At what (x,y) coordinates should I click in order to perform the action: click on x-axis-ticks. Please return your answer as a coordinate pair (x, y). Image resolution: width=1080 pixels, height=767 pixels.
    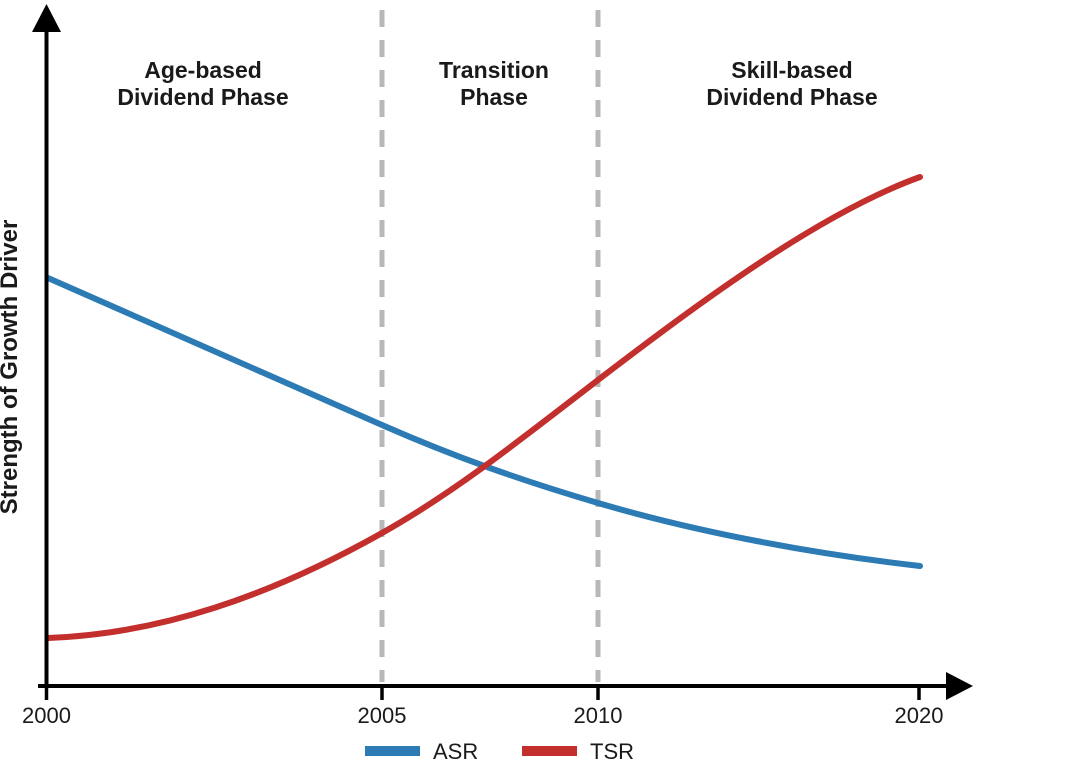
    Looking at the image, I should click on (482, 693).